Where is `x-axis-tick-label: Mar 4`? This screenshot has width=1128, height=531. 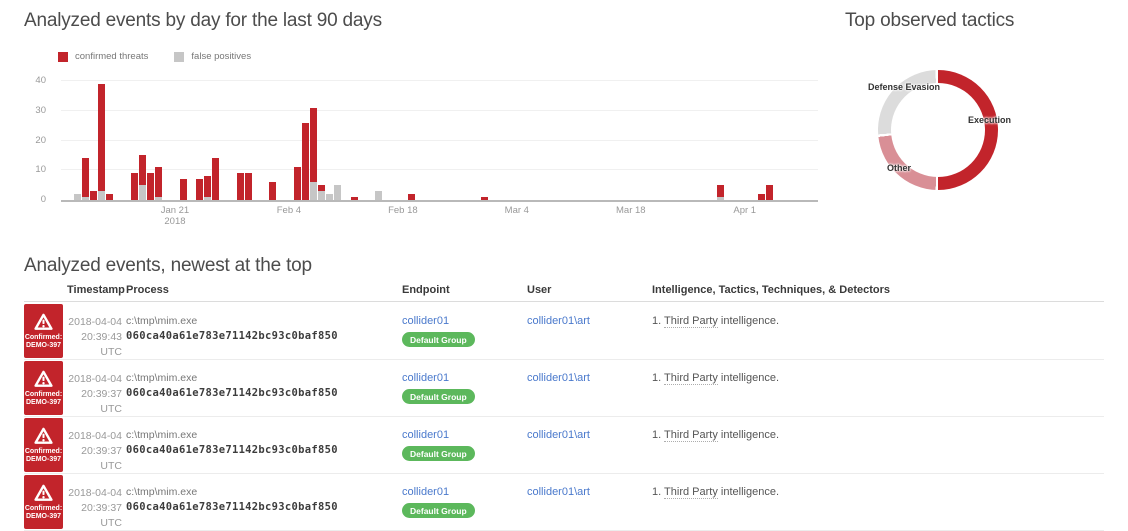
x-axis-tick-label: Mar 4 is located at coordinates (516, 210).